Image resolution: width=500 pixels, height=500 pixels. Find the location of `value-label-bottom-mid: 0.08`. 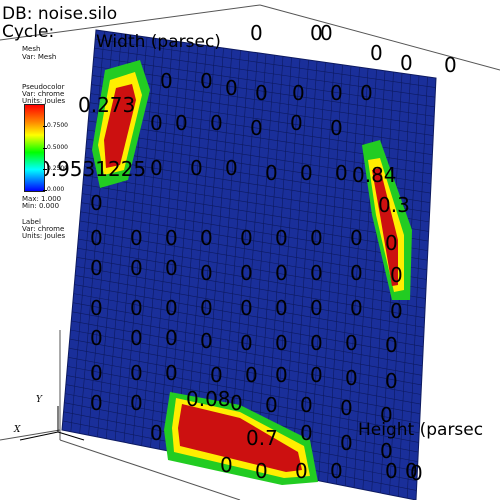

value-label-bottom-mid: 0.08 is located at coordinates (208, 399).